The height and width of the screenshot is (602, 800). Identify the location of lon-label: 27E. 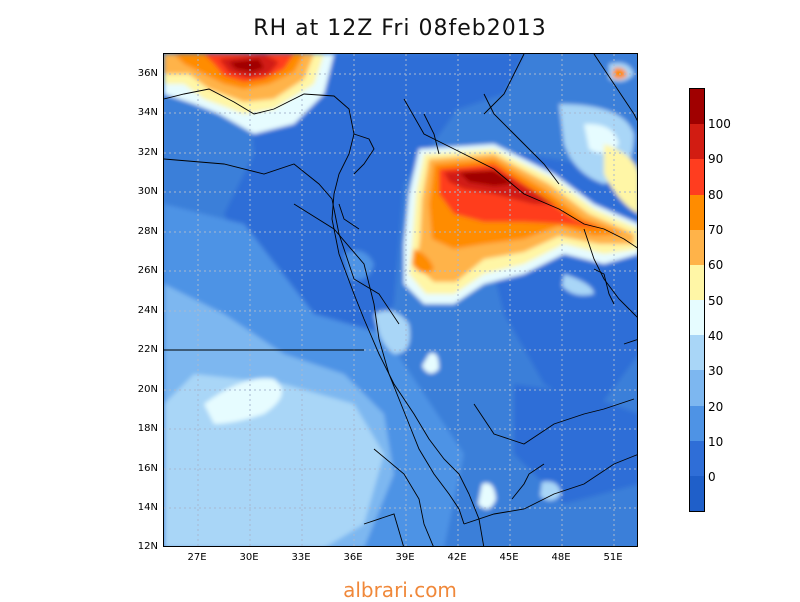
(197, 557).